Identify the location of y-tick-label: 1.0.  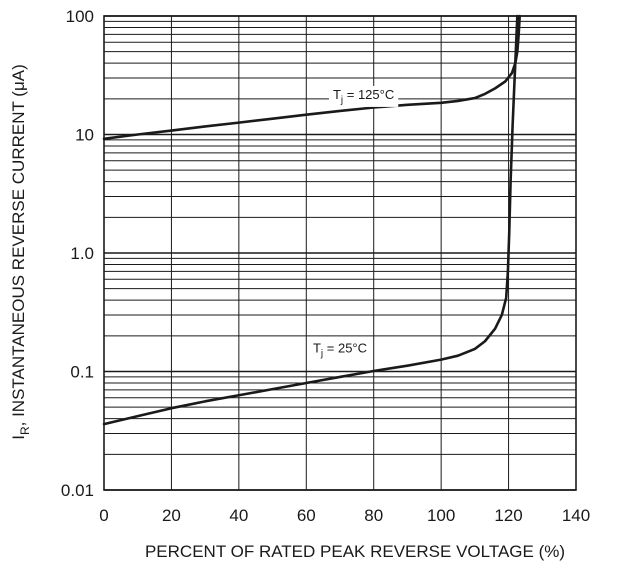
(82, 253).